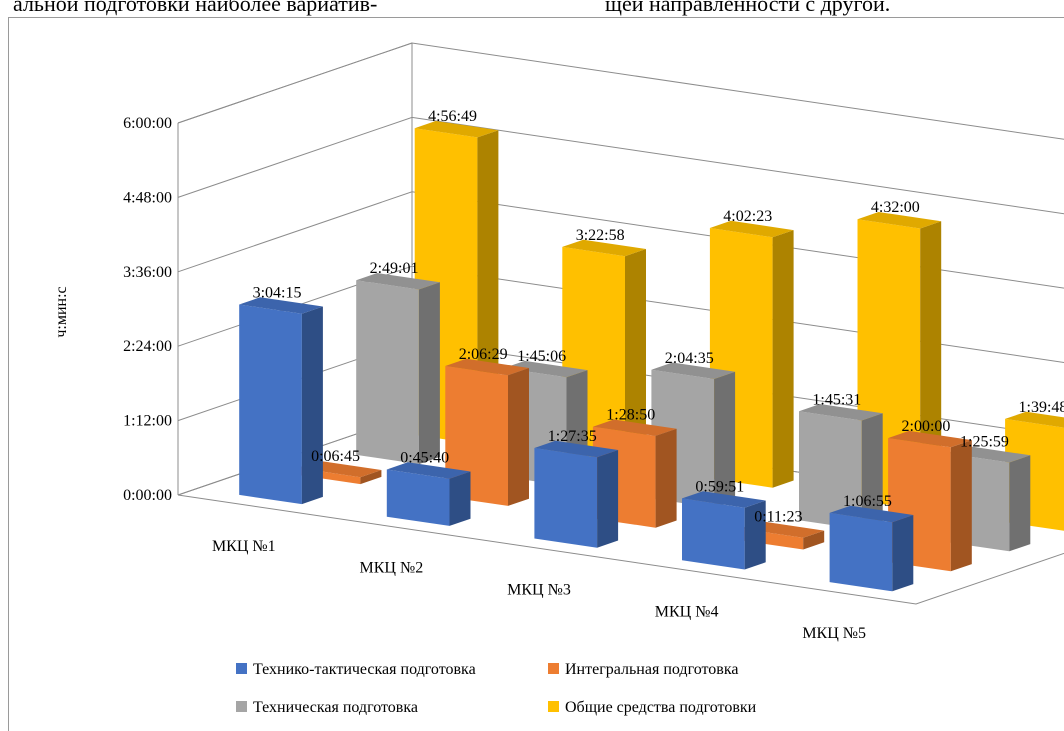 The image size is (1064, 731). I want to click on category-axis: МКЦ №1 МКЦ №2 МКЦ №3 МКЦ №4 МКЦ №5, so click(539, 590).